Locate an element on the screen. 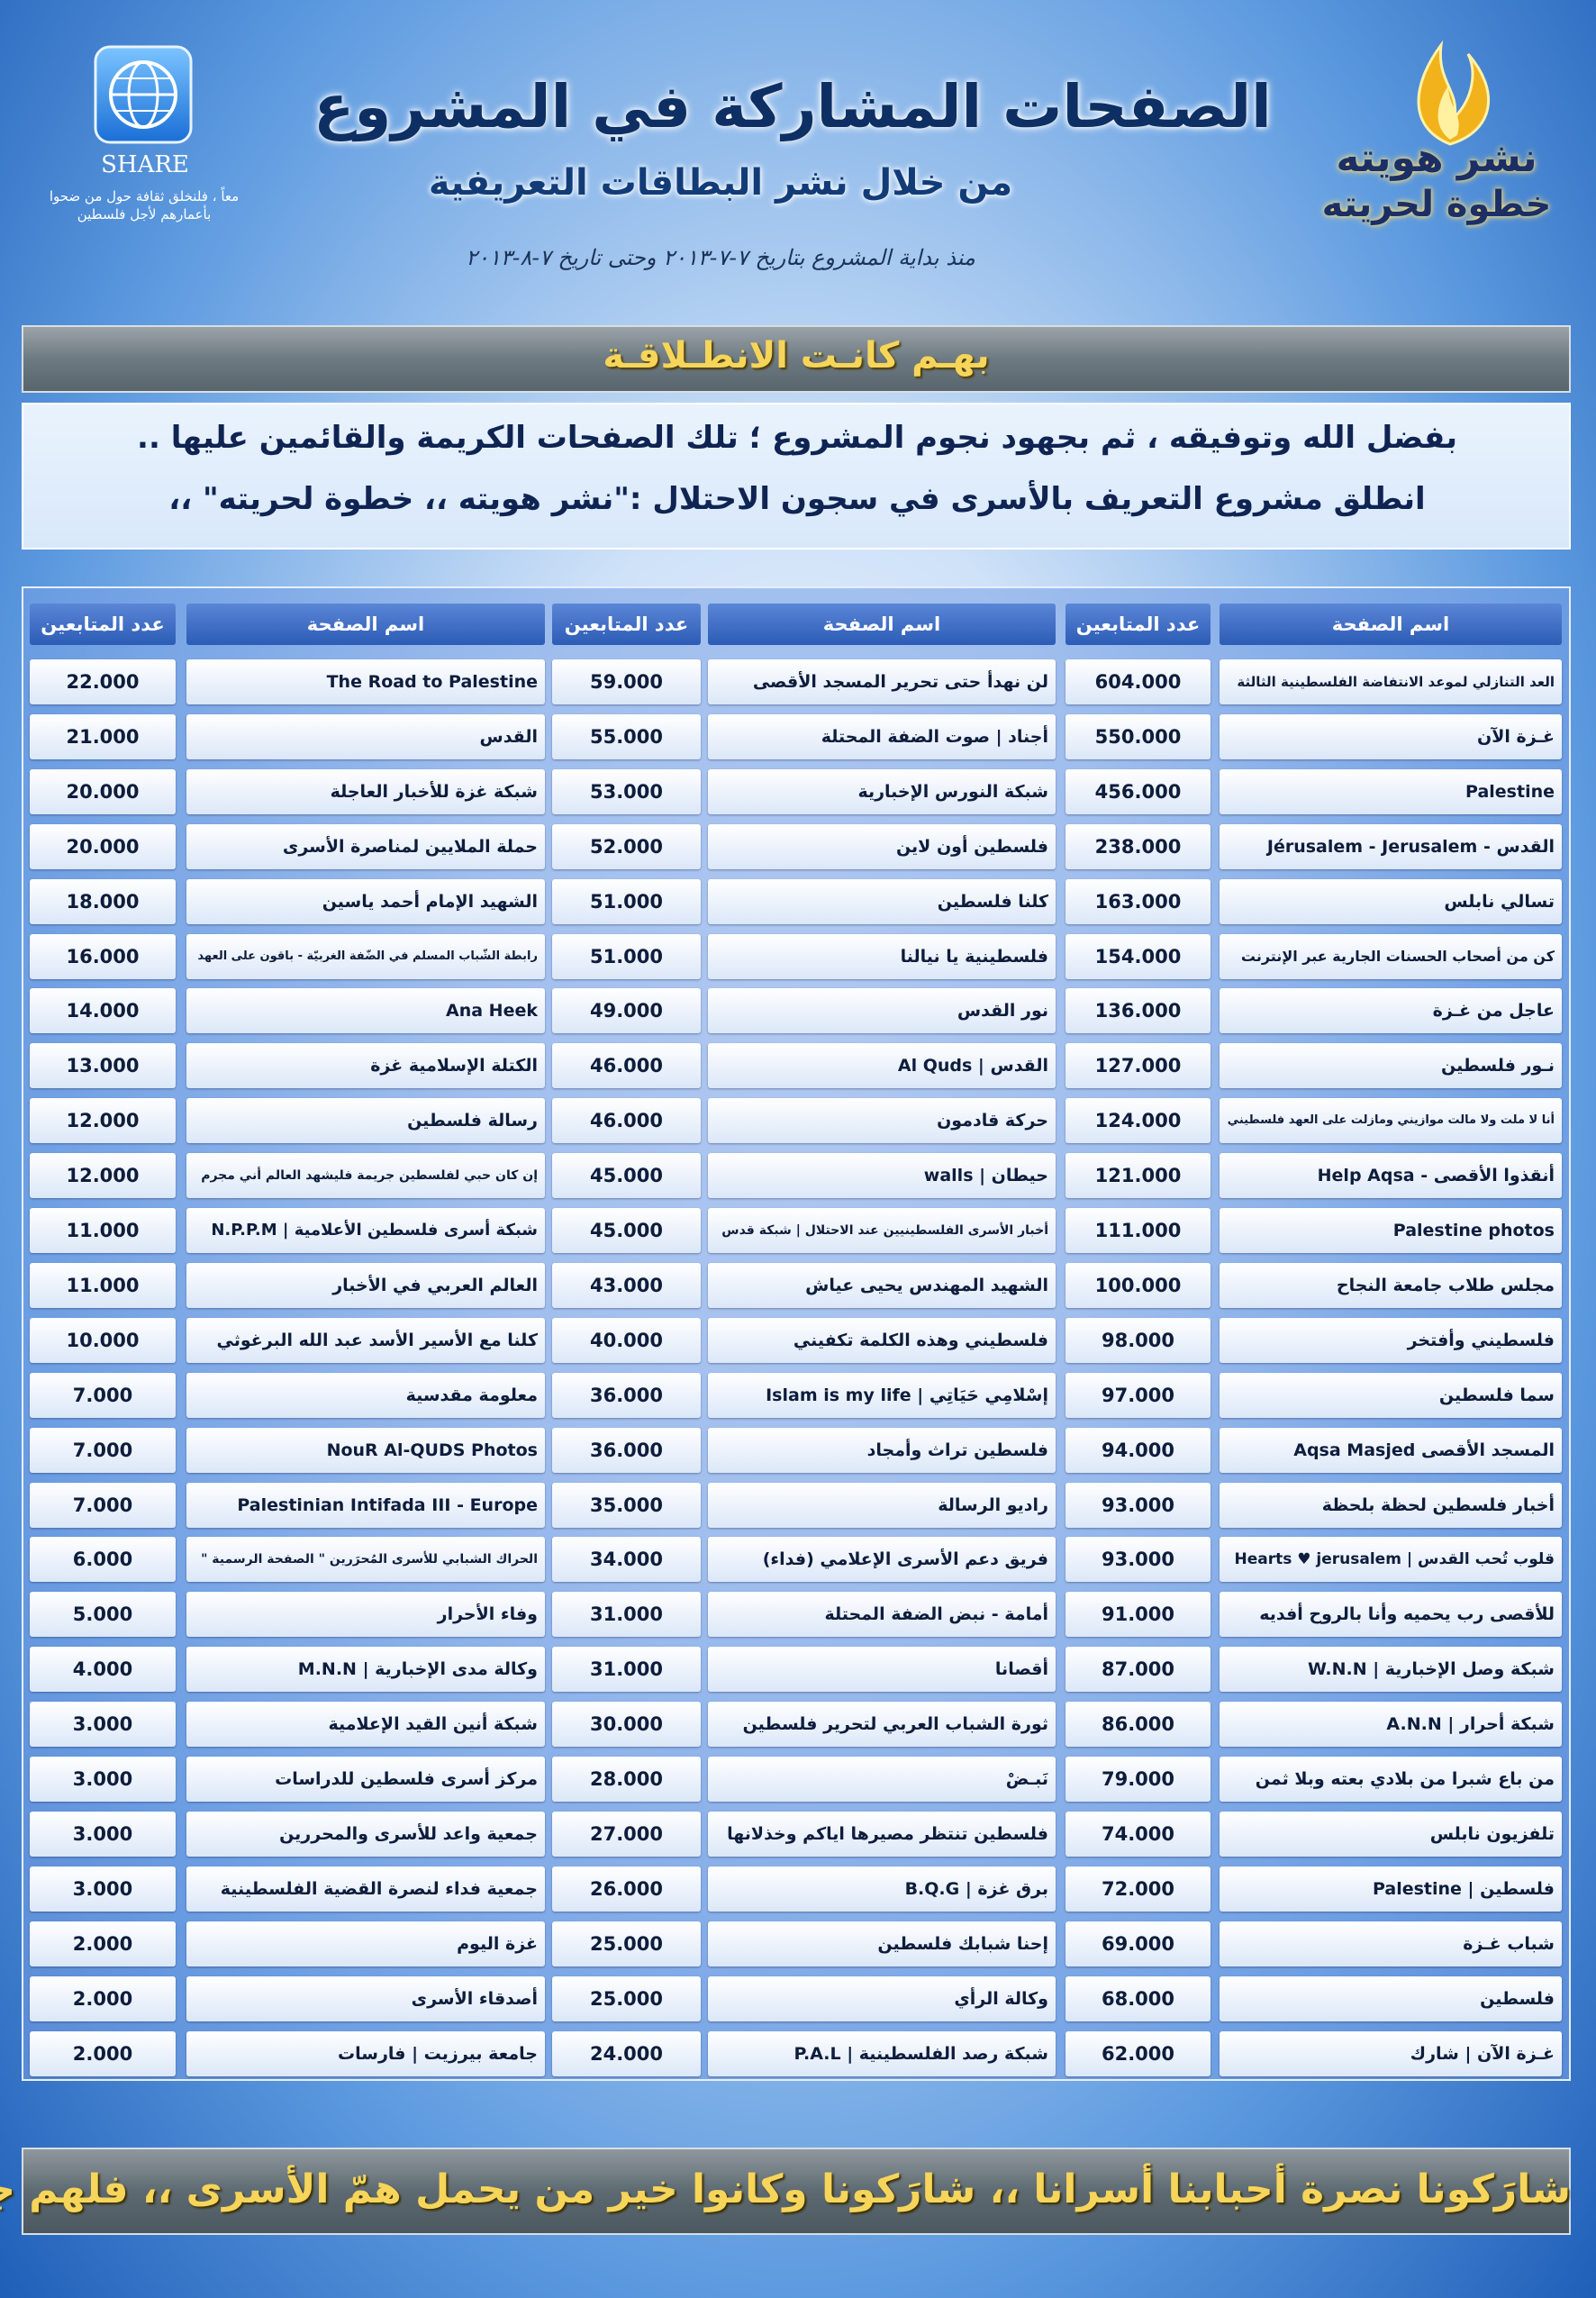 Image resolution: width=1596 pixels, height=2298 pixels. follower-count: 36.000 is located at coordinates (626, 1395).